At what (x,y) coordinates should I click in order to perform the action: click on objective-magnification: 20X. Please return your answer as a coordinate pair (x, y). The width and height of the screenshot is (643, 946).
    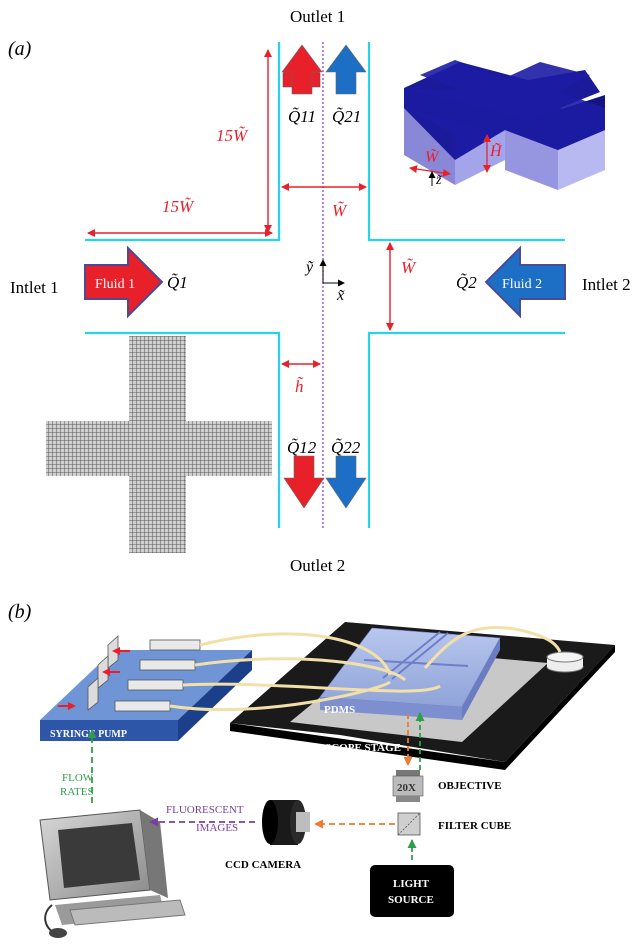
    Looking at the image, I should click on (406, 788).